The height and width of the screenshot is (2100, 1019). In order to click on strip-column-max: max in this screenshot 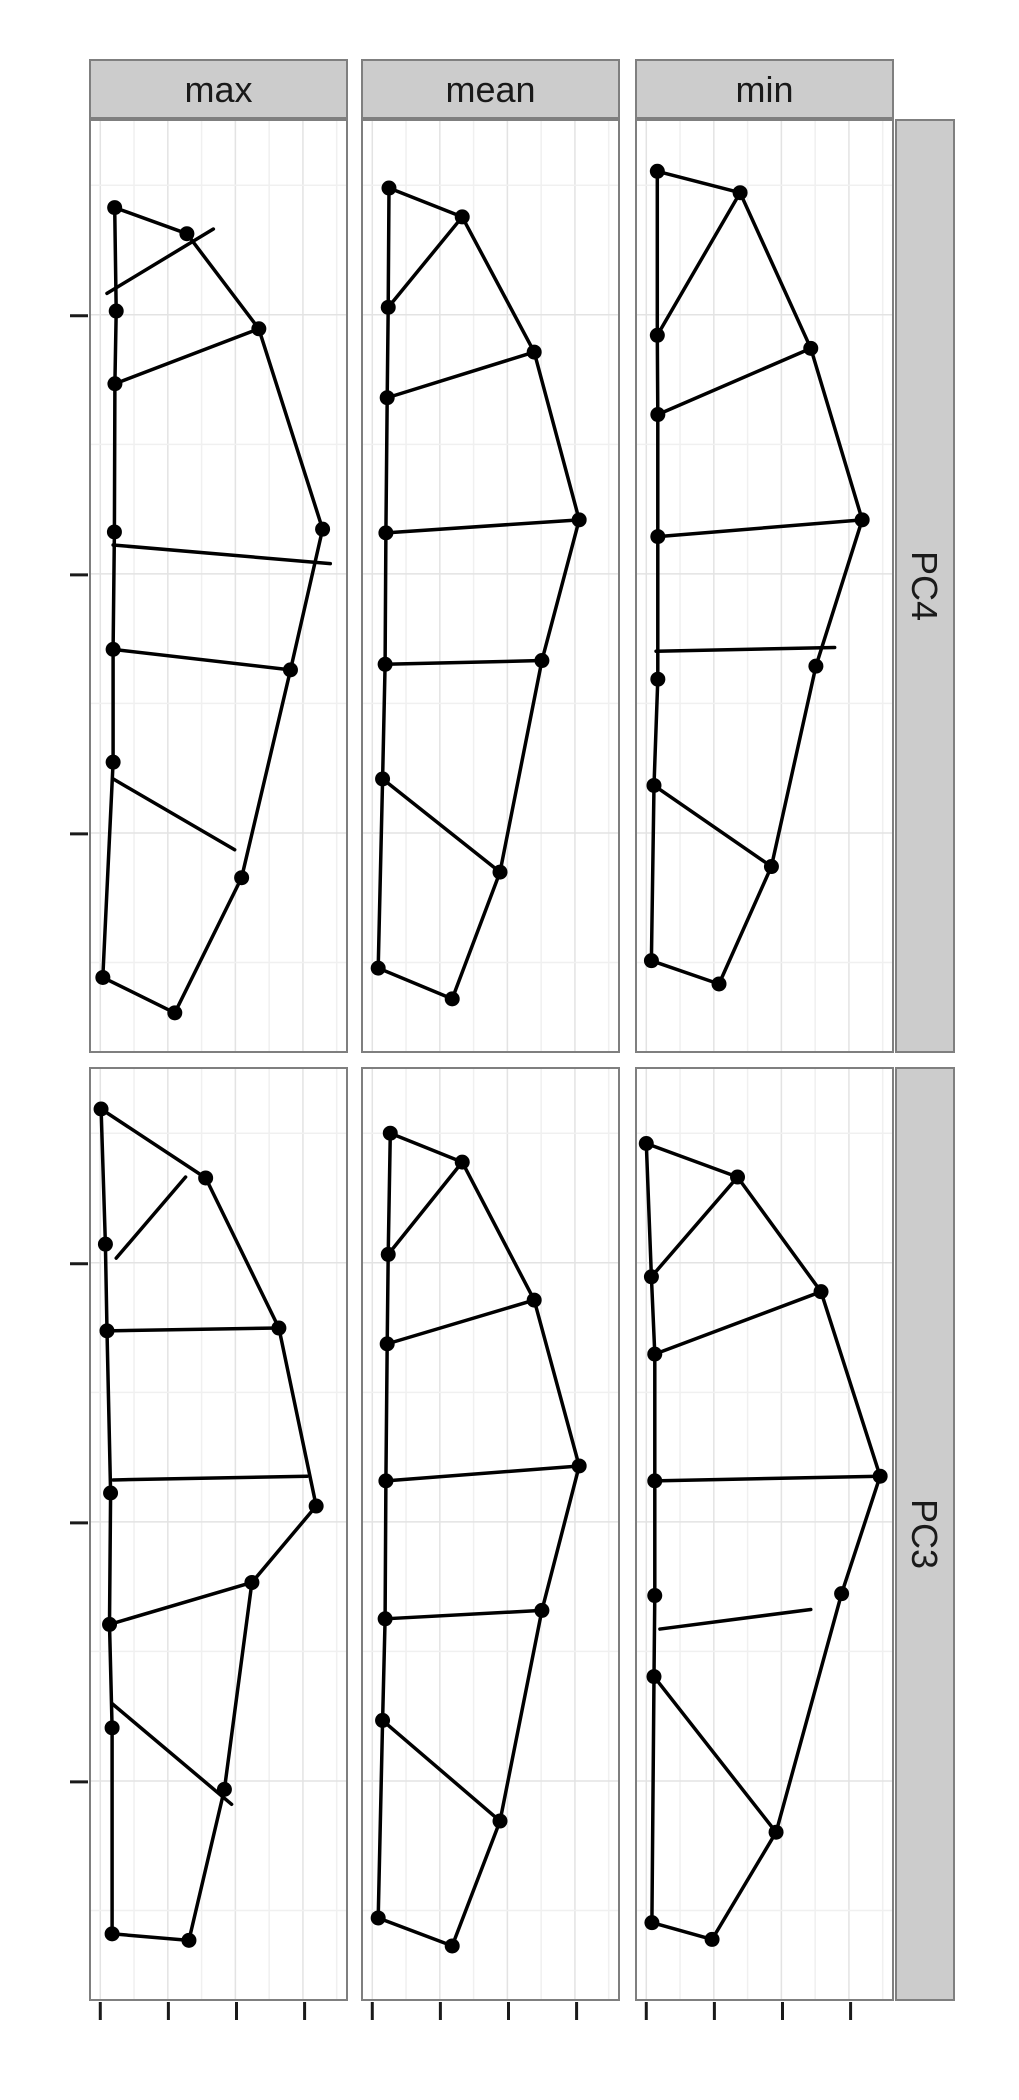, I will do `click(218, 89)`.